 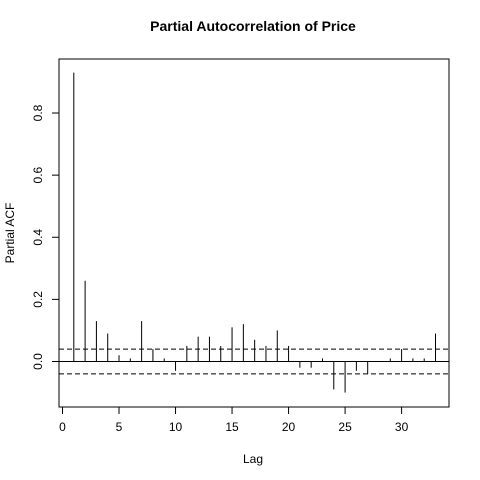 What do you see at coordinates (38, 299) in the screenshot?
I see `y-tick-label: 0.2` at bounding box center [38, 299].